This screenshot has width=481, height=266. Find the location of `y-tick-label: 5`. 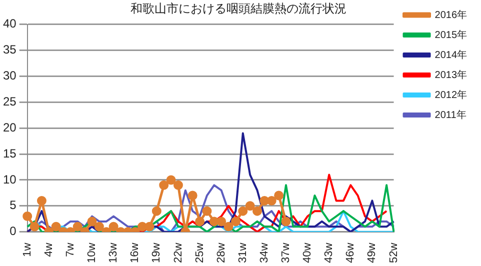

y-tick-label: 5 is located at coordinates (13, 205).